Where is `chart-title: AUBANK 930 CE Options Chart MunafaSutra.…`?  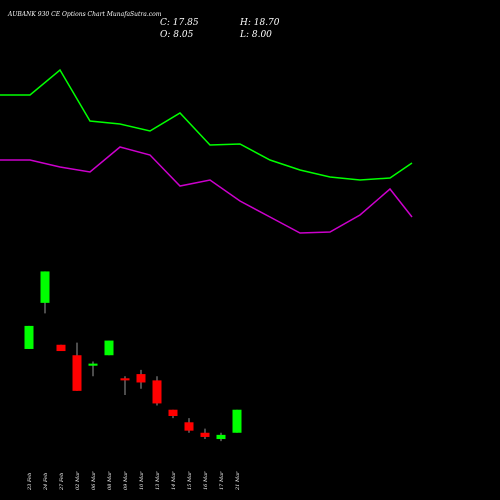 chart-title: AUBANK 930 CE Options Chart MunafaSutra.… is located at coordinates (84, 14).